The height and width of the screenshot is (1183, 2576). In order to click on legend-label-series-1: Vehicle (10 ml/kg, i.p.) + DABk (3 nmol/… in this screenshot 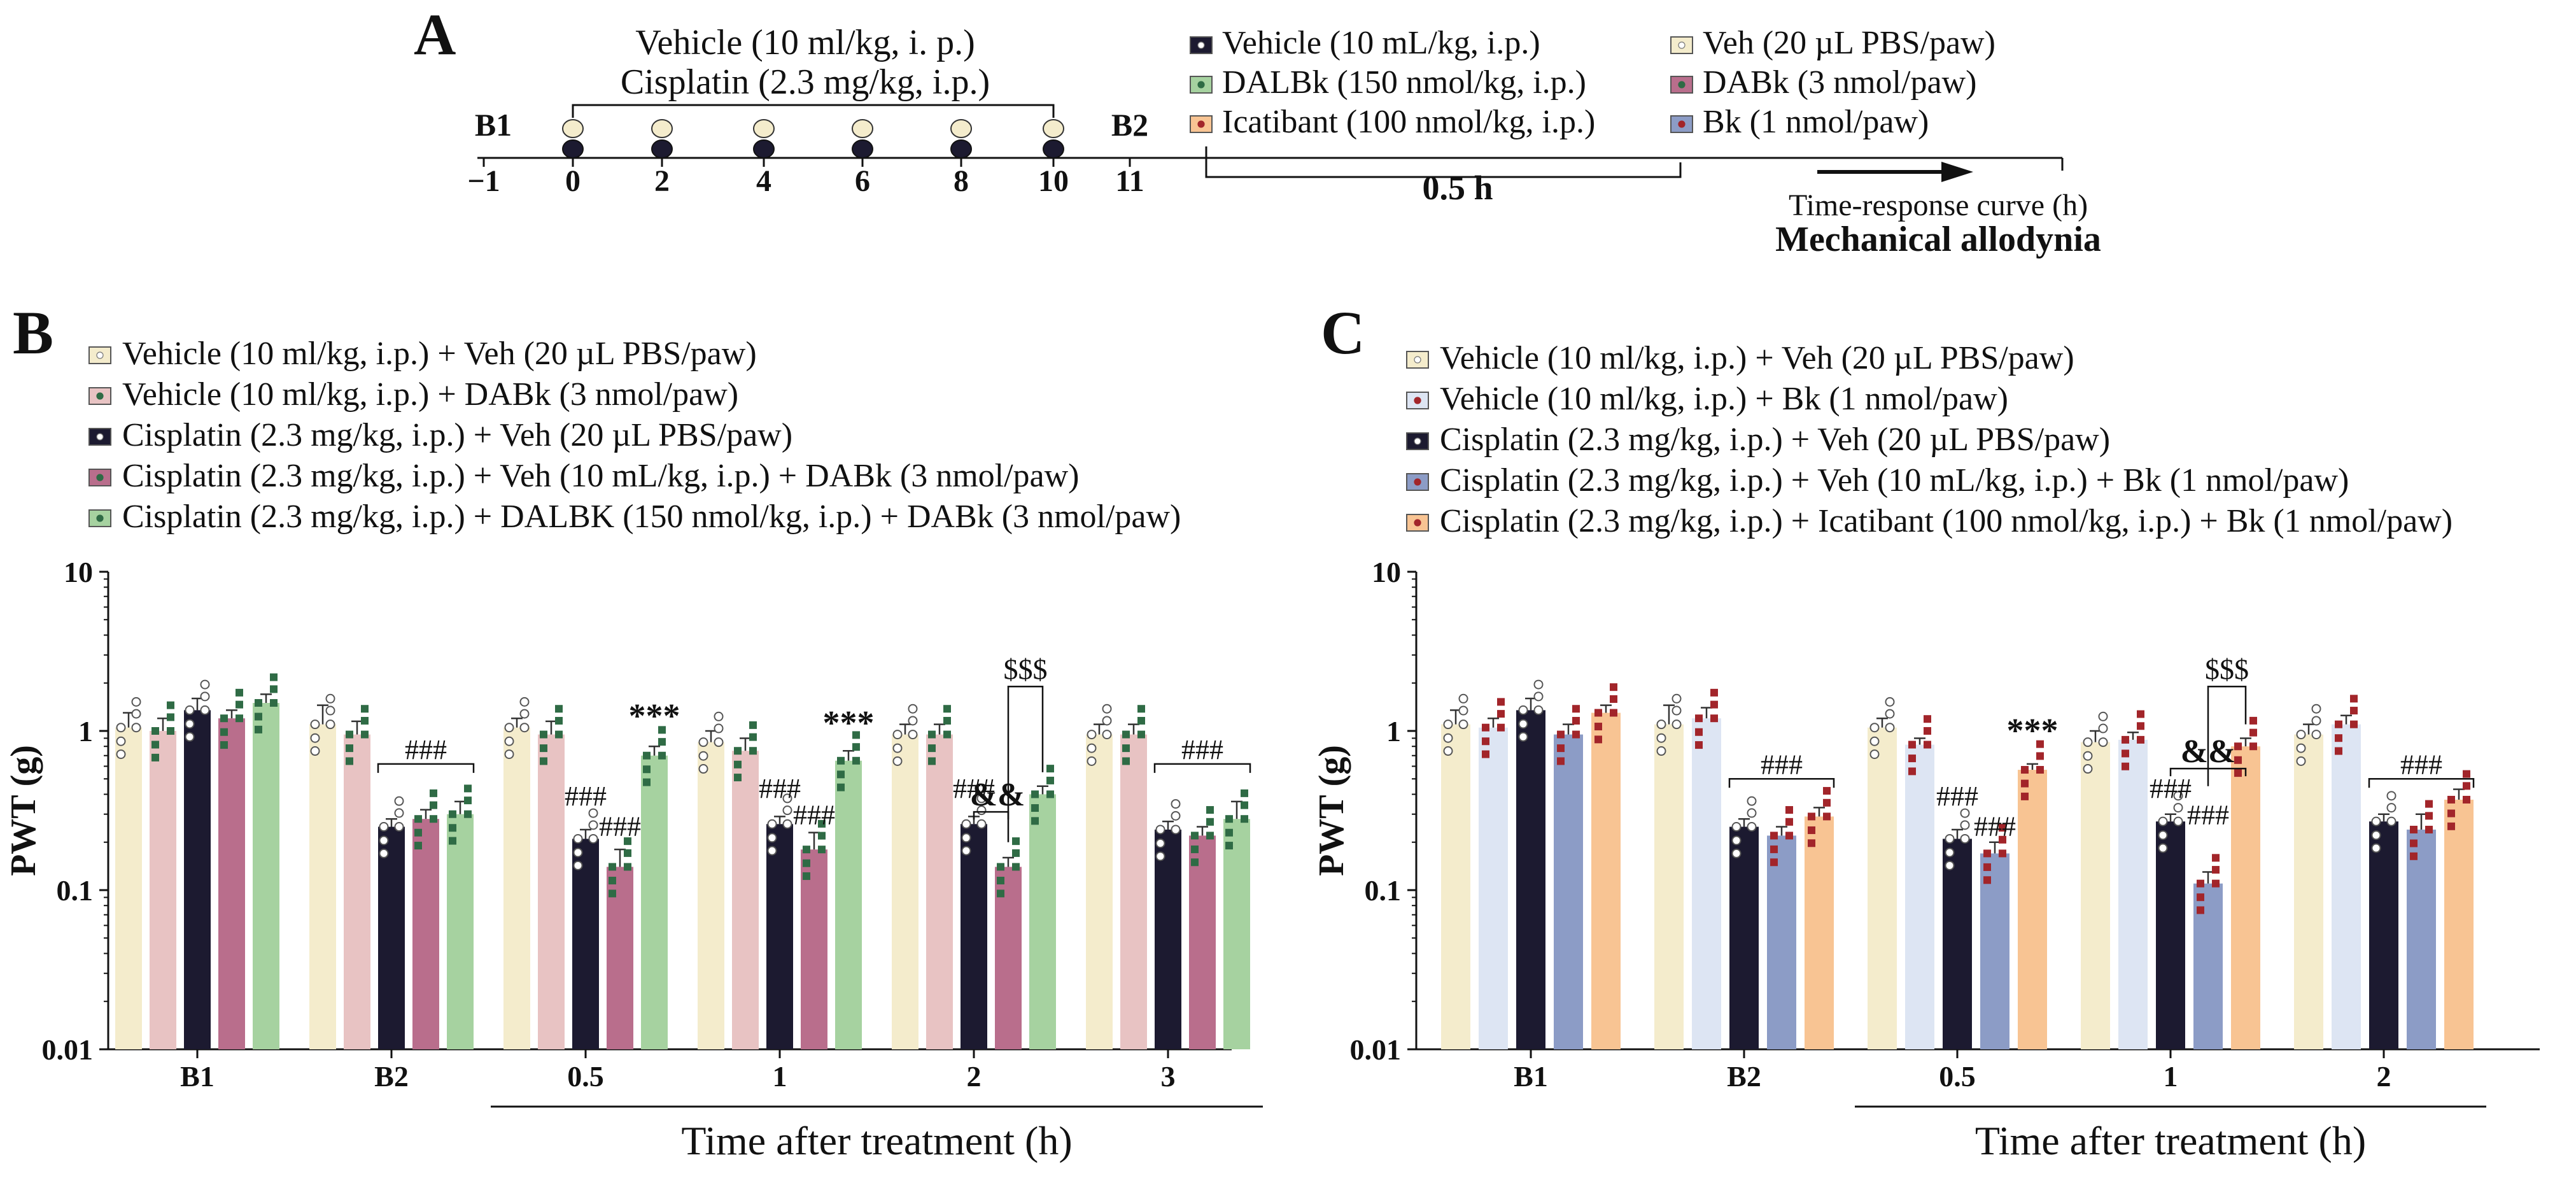, I will do `click(430, 394)`.